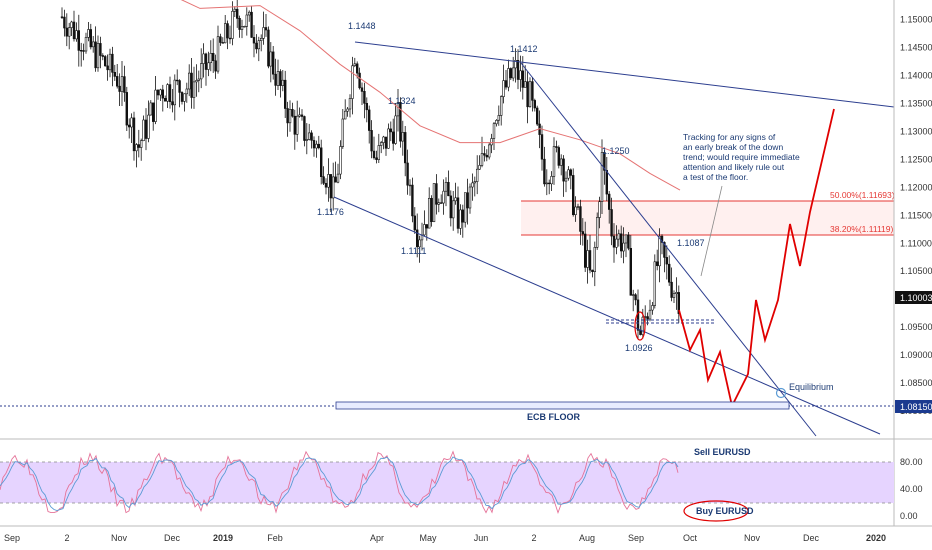 This screenshot has height=550, width=932. Describe the element at coordinates (876, 538) in the screenshot. I see `time-tick-label: 2020` at that location.